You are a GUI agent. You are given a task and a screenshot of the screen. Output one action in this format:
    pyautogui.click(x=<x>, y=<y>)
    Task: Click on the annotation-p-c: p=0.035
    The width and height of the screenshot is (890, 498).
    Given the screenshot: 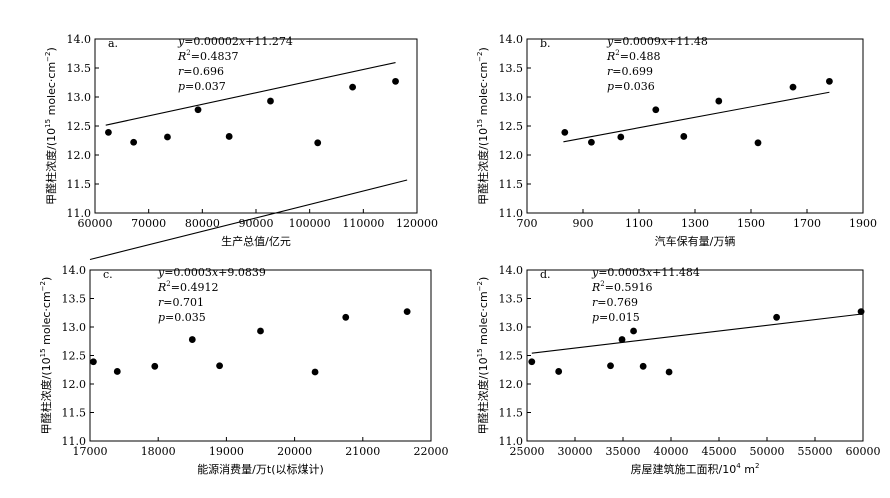 What is the action you would take?
    pyautogui.click(x=182, y=317)
    